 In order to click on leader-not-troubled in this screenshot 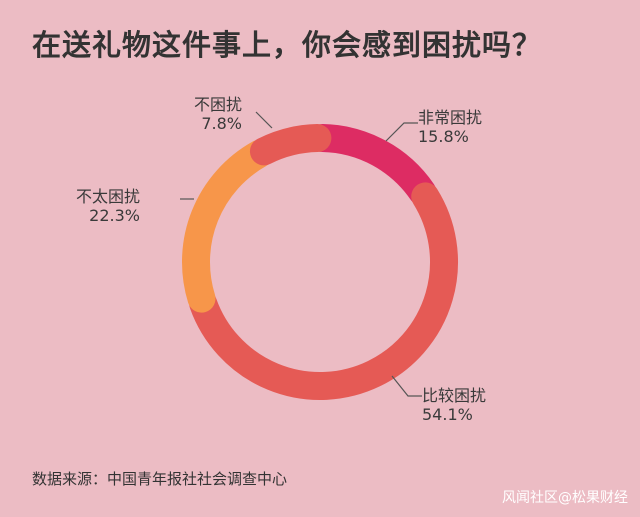, I will do `click(264, 120)`.